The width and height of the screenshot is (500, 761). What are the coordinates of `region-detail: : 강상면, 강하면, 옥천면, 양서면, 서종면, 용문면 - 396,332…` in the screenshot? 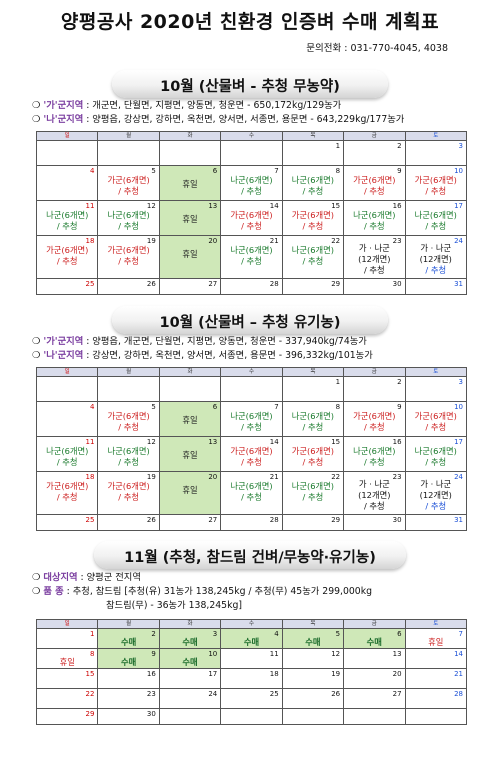 It's located at (228, 355).